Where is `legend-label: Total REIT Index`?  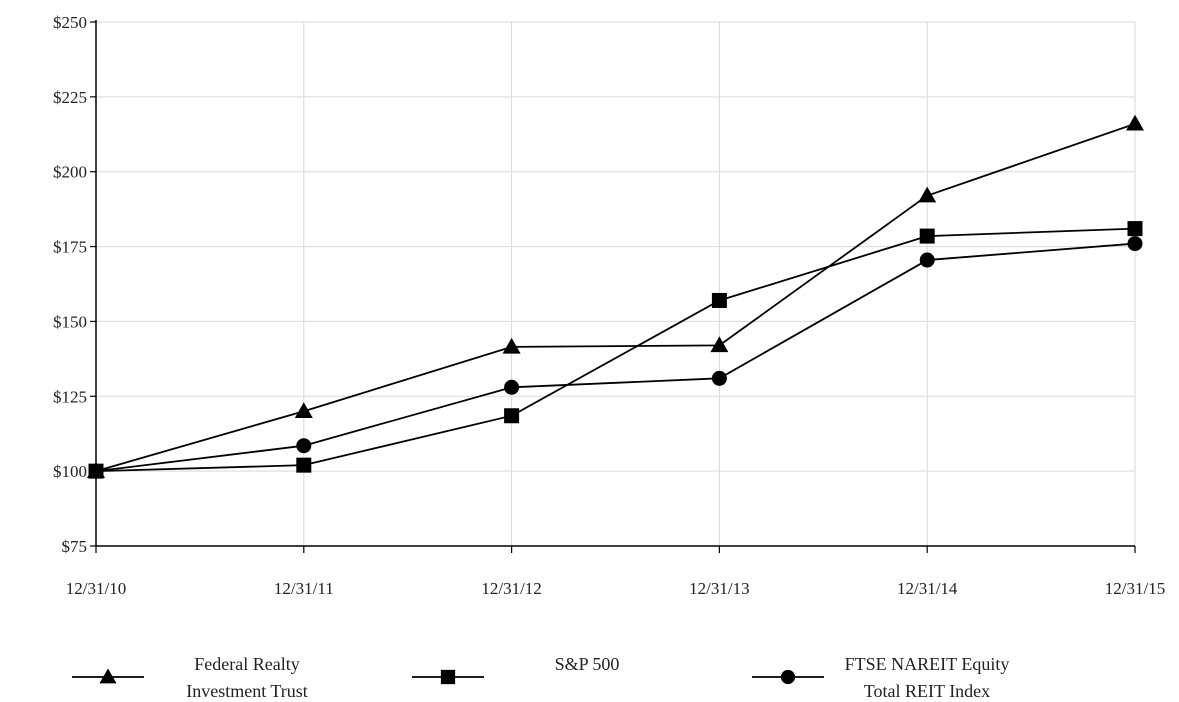
legend-label: Total REIT Index is located at coordinates (927, 691).